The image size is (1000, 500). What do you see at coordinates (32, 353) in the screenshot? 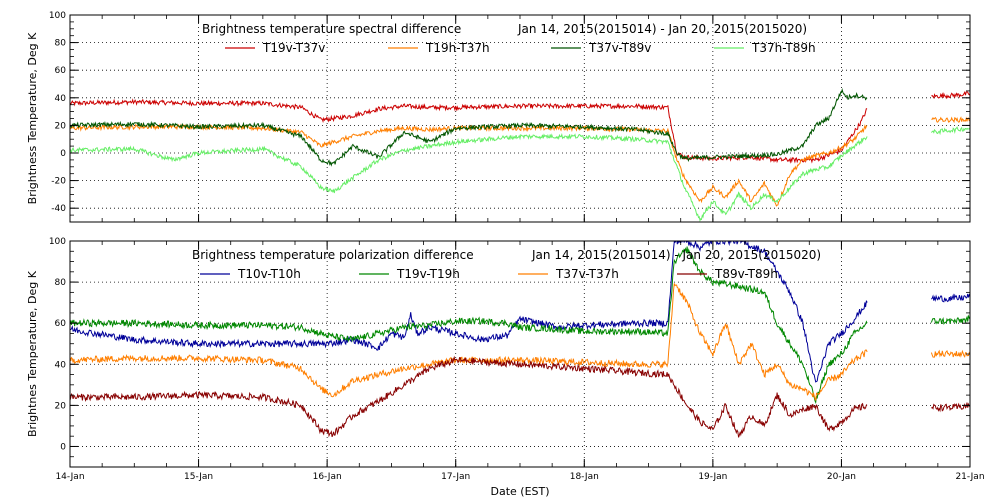
I see `y-axis-title: Brightnes Temperature, Deg K` at bounding box center [32, 353].